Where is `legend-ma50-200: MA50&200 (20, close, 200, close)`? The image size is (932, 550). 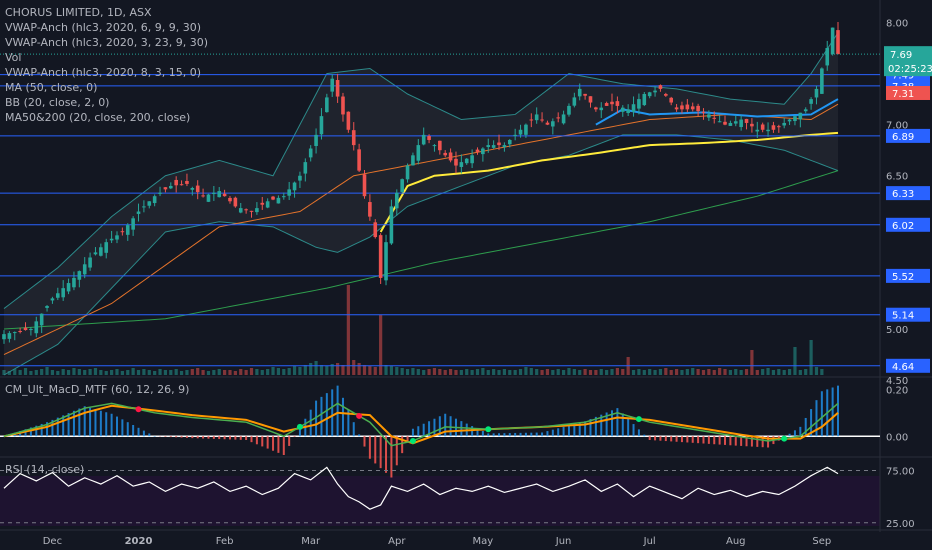
legend-ma50-200: MA50&200 (20, close, 200, close) is located at coordinates (98, 117).